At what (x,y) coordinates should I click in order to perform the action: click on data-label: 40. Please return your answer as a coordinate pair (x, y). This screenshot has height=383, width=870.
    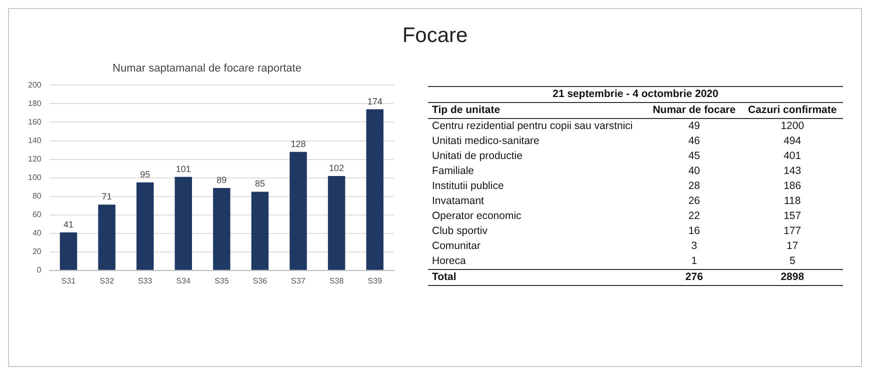
    Looking at the image, I should click on (694, 171).